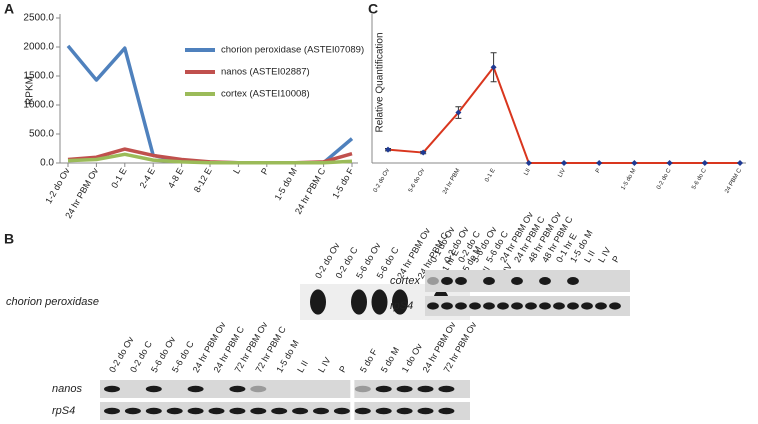 The image size is (758, 424). Describe the element at coordinates (147, 178) in the screenshot. I see `x-tick-label: 2-4 E` at that location.